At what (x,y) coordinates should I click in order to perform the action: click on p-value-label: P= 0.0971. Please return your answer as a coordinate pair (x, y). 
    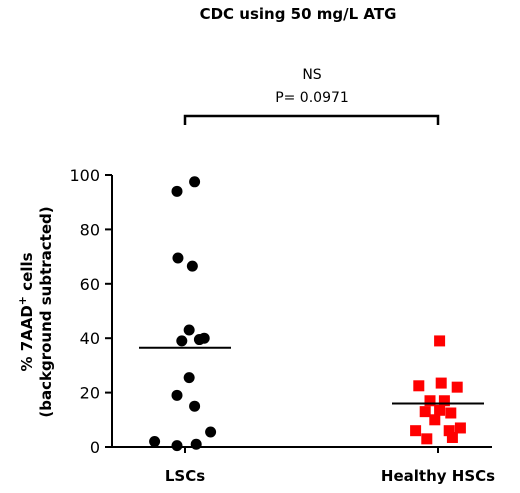
    Looking at the image, I should click on (312, 98).